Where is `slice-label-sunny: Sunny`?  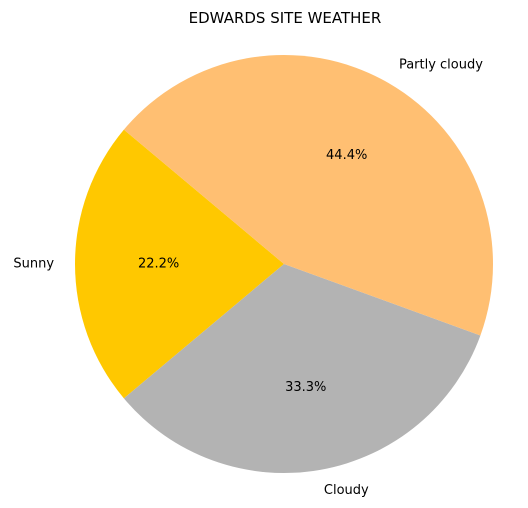
slice-label-sunny: Sunny is located at coordinates (33, 264).